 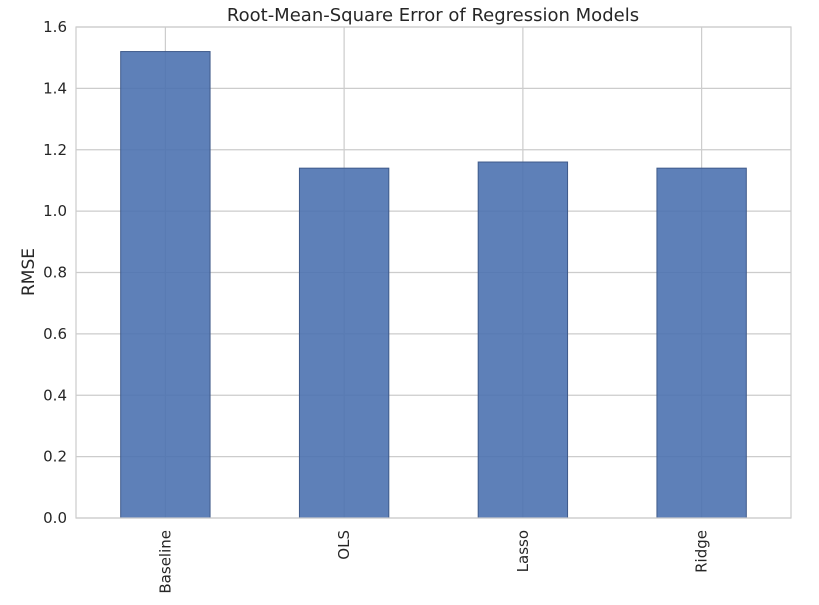 What do you see at coordinates (523, 551) in the screenshot?
I see `x-tick-label: Lasso` at bounding box center [523, 551].